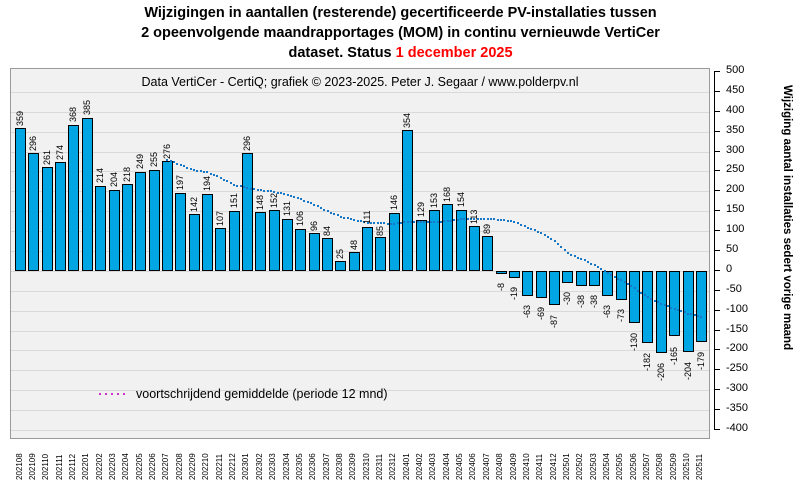 The image size is (801, 501). What do you see at coordinates (513, 294) in the screenshot?
I see `bar-value-label: -19` at bounding box center [513, 294].